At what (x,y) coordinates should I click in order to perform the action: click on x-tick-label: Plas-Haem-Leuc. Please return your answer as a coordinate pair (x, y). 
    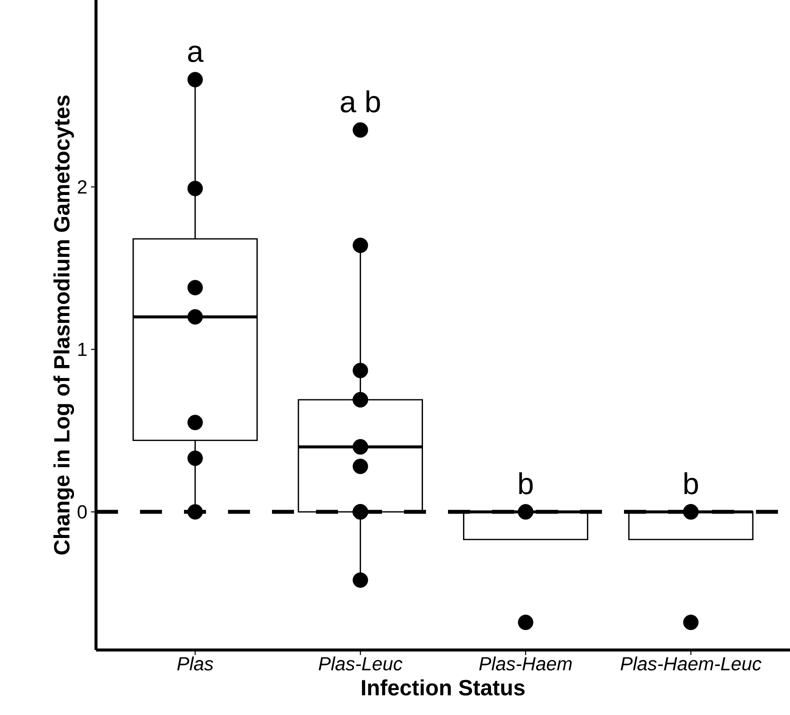
    Looking at the image, I should click on (691, 663).